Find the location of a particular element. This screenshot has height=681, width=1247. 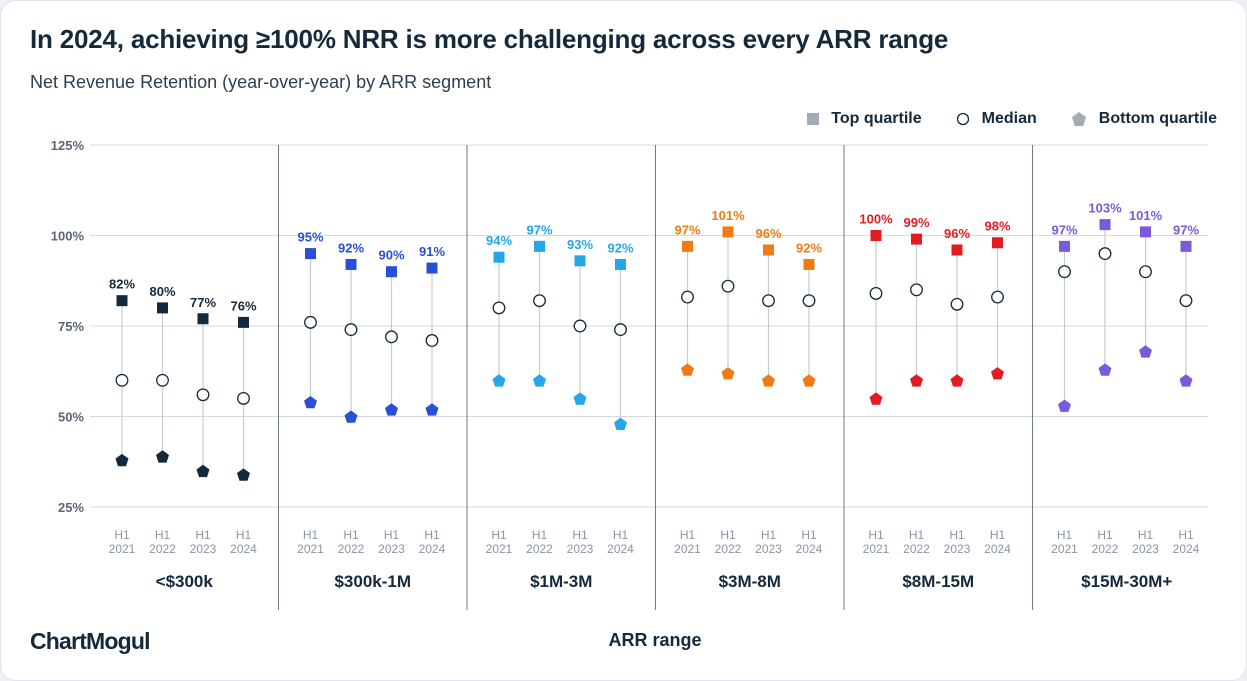

legend: Top quartile Median Bottom quartile is located at coordinates (1012, 119).